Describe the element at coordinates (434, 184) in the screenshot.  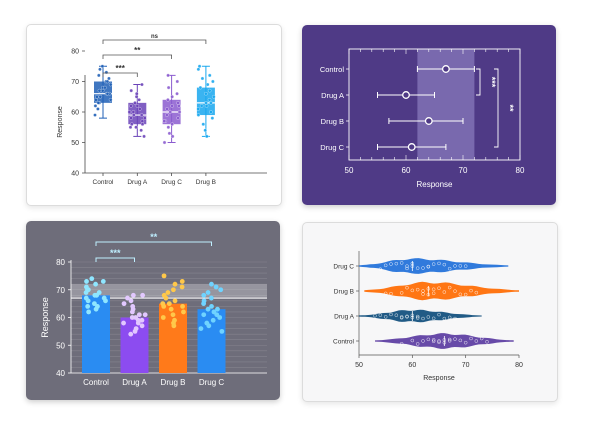
I see `x-axis-label: Response` at that location.